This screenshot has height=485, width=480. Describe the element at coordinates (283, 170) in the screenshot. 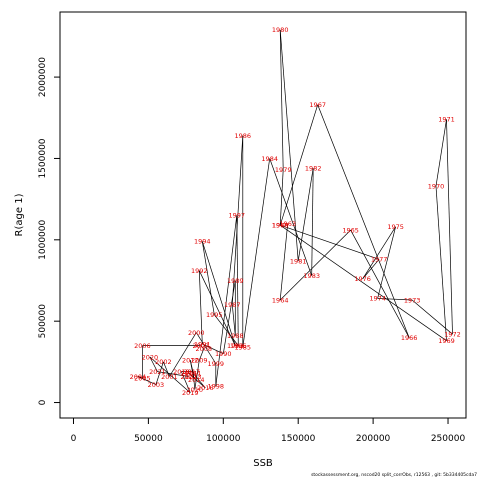

I see `point-label: 1979` at that location.